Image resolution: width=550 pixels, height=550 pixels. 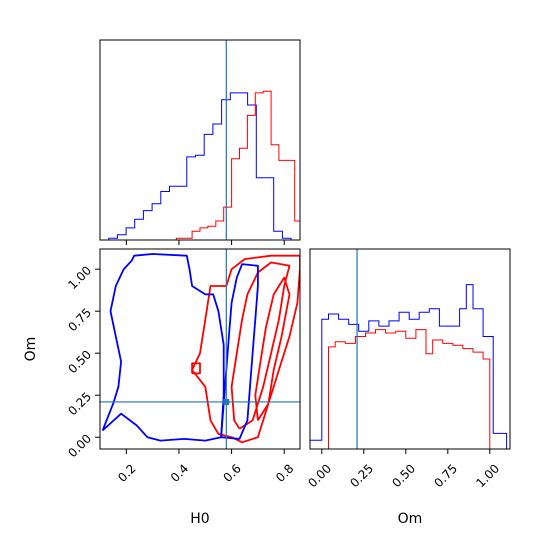 I want to click on y-tick-label: 0.75, so click(x=79, y=319).